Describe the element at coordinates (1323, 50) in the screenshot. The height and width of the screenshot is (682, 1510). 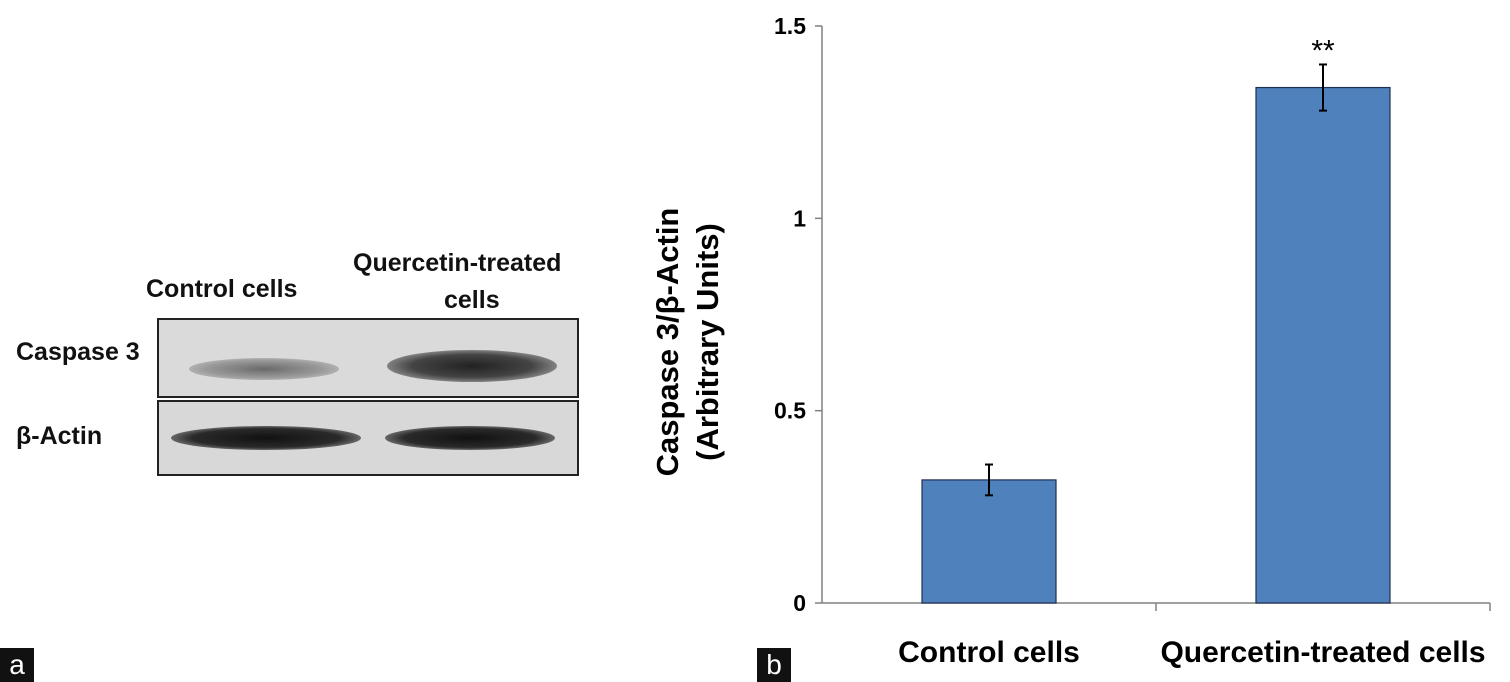
I see `significance-marker: **` at that location.